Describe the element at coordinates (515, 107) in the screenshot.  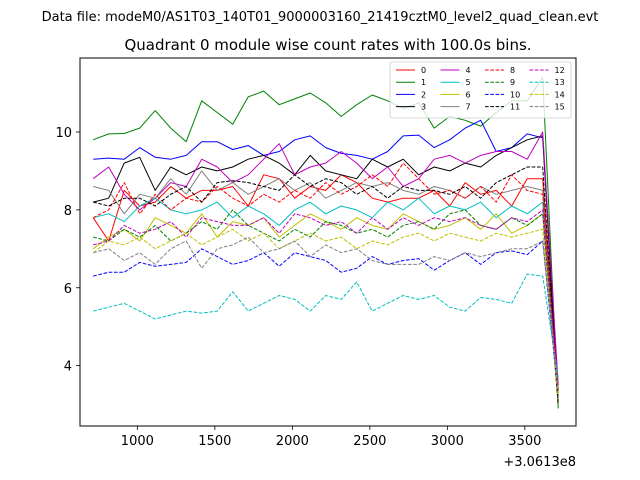
I see `legend-label-11: 11` at that location.